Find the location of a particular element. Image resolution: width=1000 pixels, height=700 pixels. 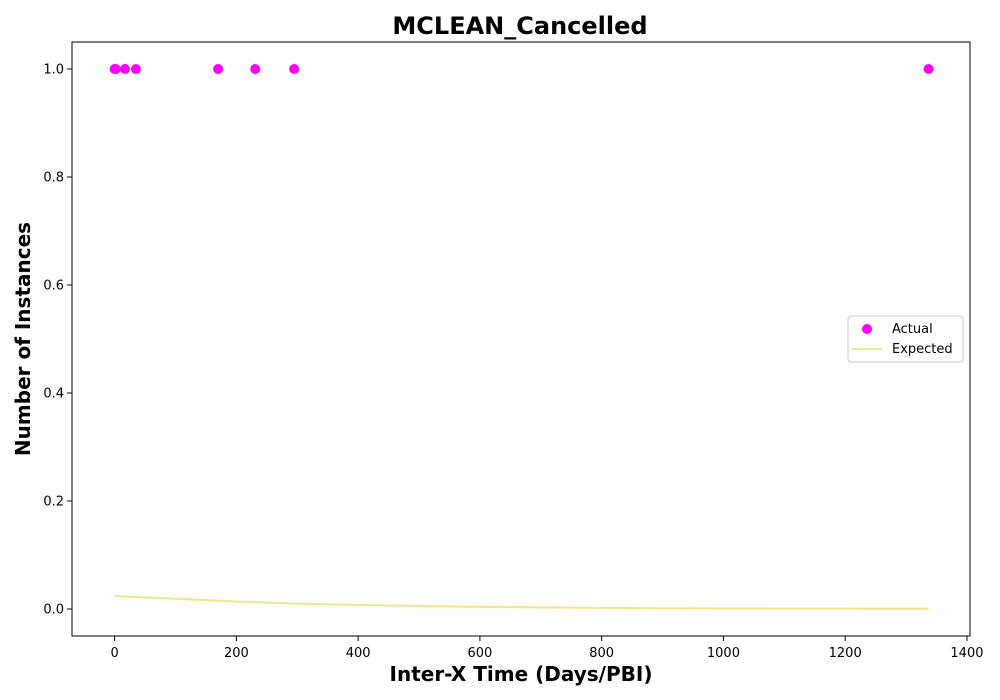

expected-line is located at coordinates (521, 602).